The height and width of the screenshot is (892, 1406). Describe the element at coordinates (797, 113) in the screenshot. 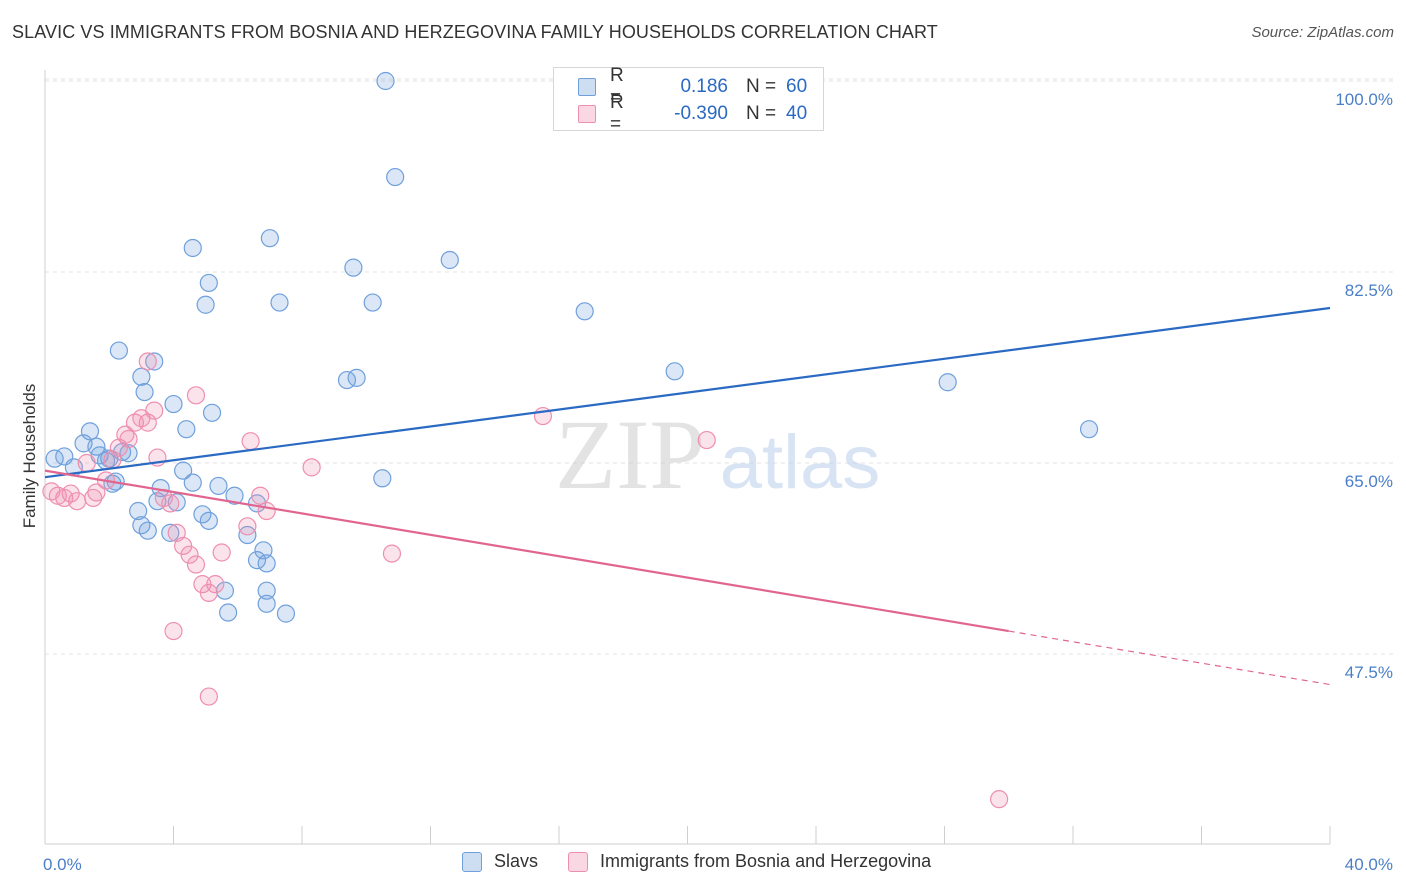

I see `n-value: 40` at that location.